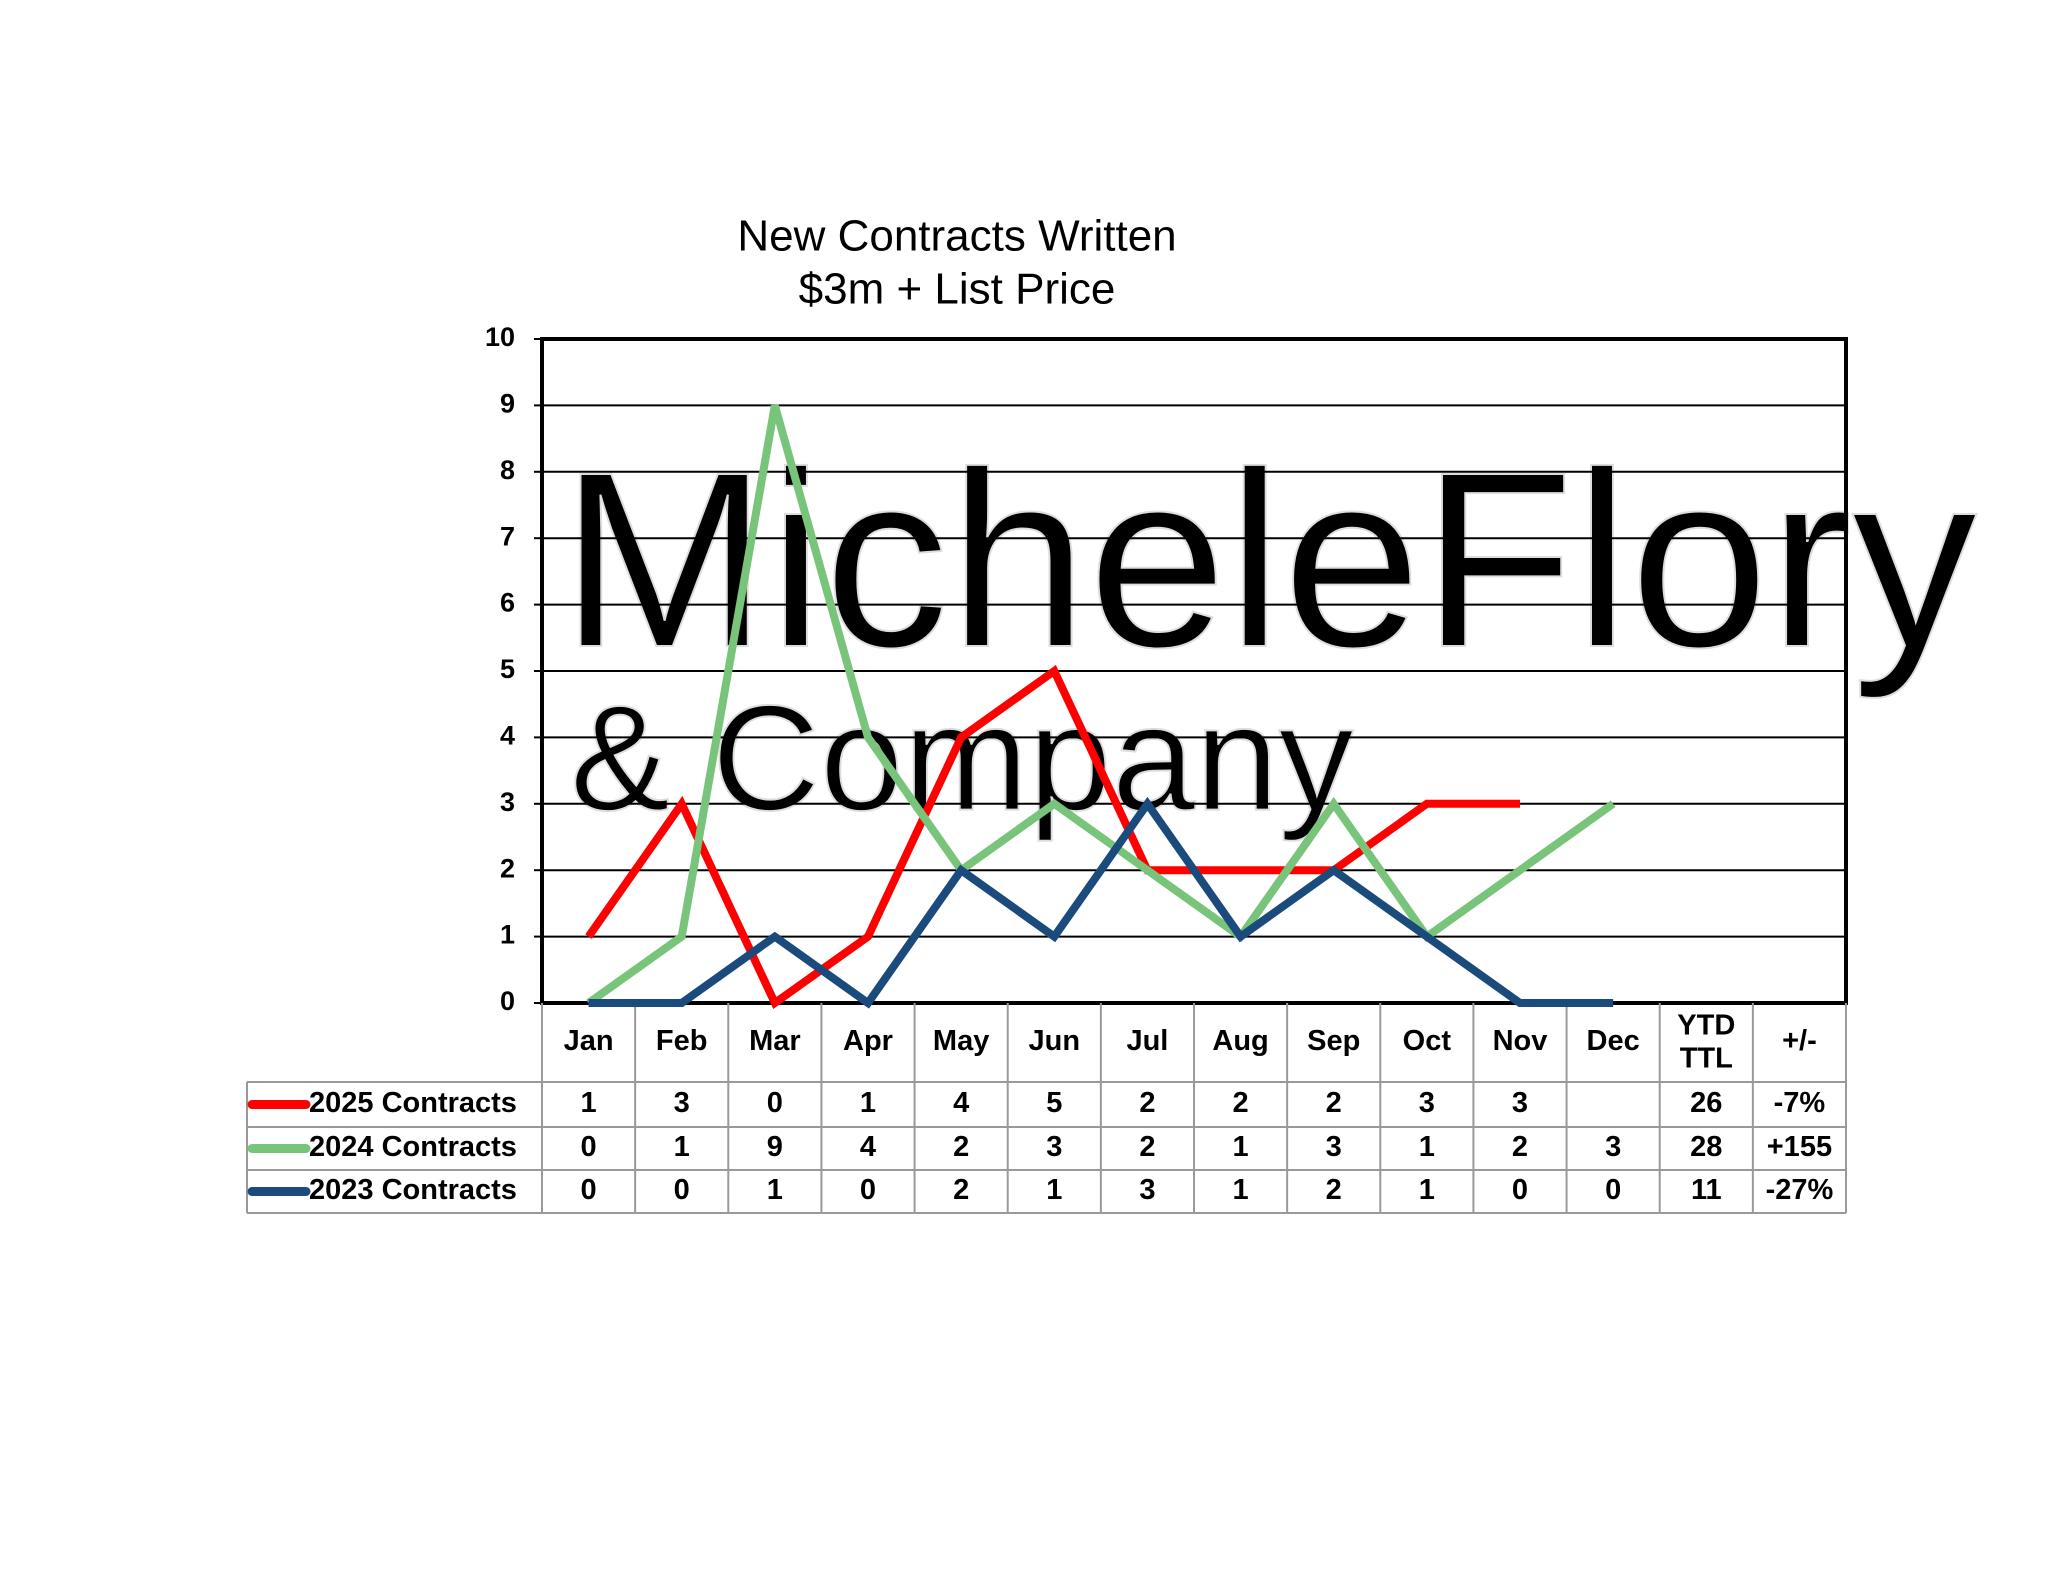 Image resolution: width=2048 pixels, height=1583 pixels. I want to click on y-tick-label: 1, so click(507, 935).